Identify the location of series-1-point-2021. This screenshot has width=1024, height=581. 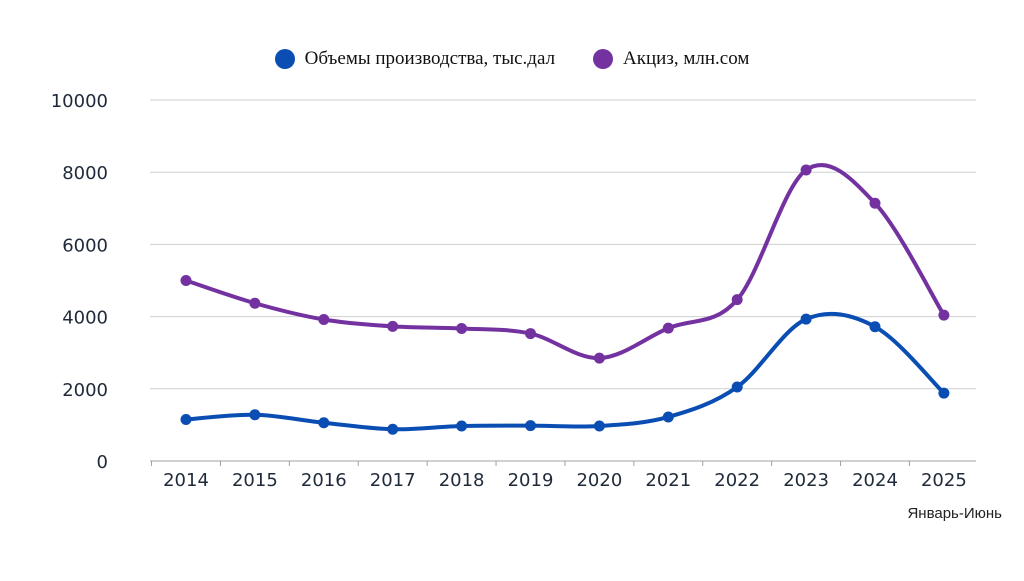
(668, 328).